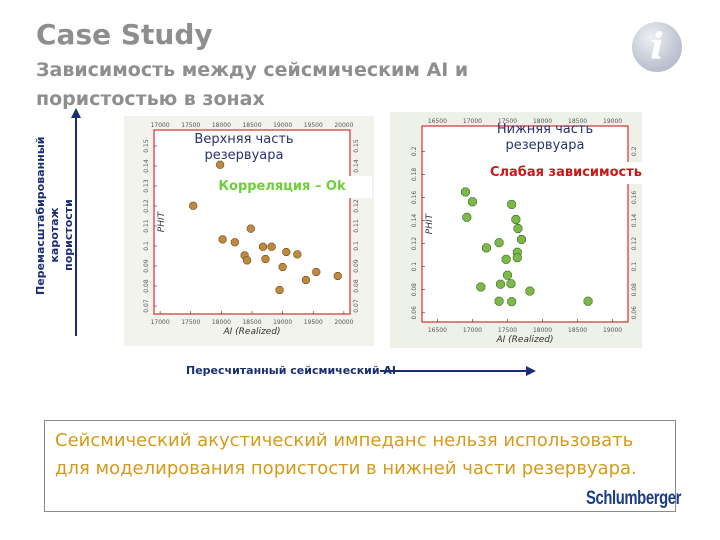 This screenshot has width=720, height=540. I want to click on upper-y-axis-label: PHIT, so click(162, 221).